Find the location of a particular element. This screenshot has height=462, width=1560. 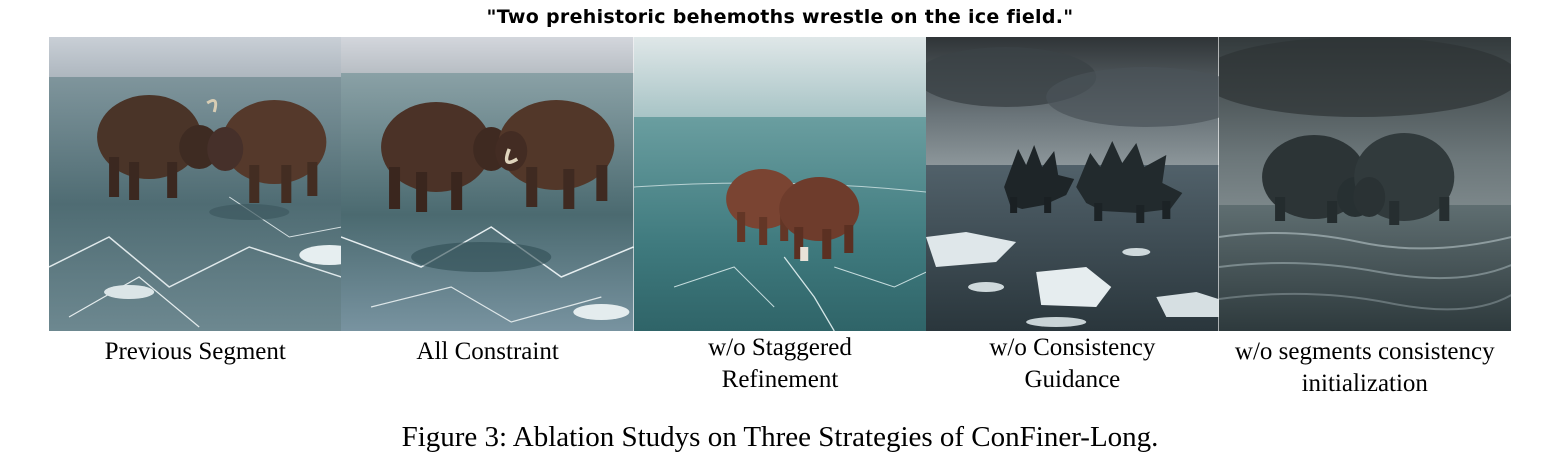

frame-wo-segments-consistency-initialization is located at coordinates (1364, 184).